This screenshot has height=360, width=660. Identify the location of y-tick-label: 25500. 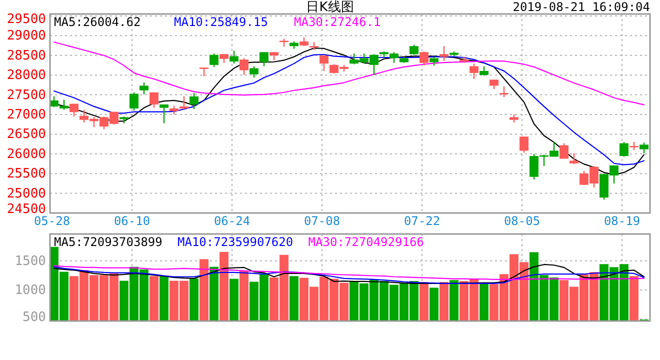
(26, 174).